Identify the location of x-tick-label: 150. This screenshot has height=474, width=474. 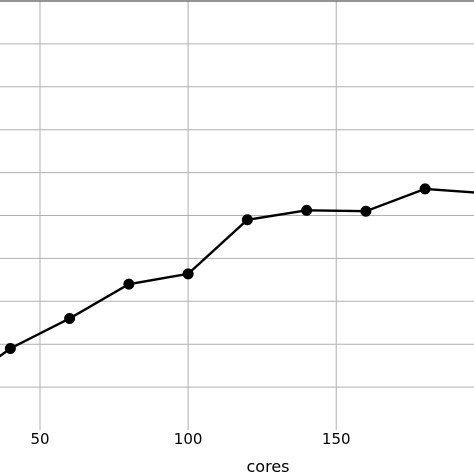
(336, 439).